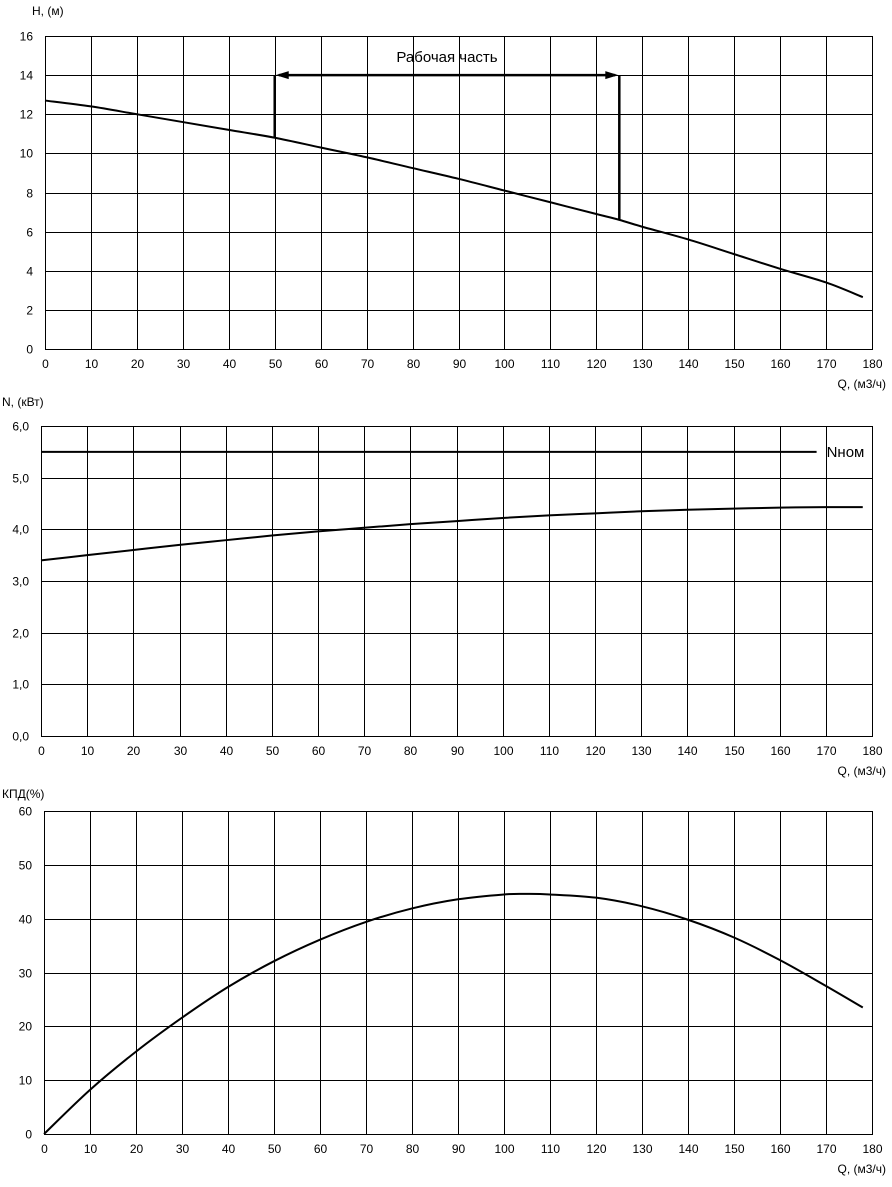 Image resolution: width=892 pixels, height=1187 pixels. Describe the element at coordinates (26, 1081) in the screenshot. I see `efficiency-y-tick-label: 10` at that location.